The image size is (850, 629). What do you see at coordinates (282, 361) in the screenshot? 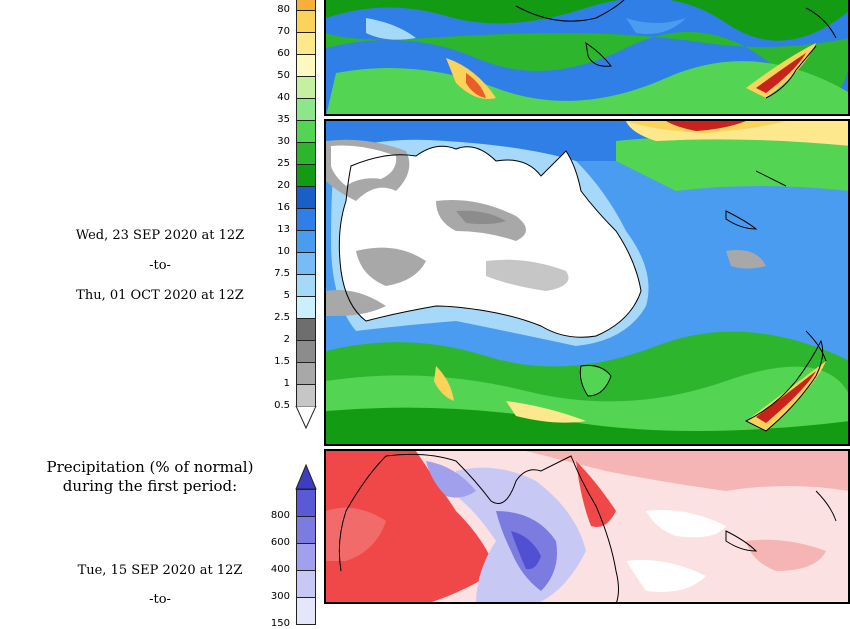
I see `colorbar-tick-label: 1.5` at bounding box center [282, 361].